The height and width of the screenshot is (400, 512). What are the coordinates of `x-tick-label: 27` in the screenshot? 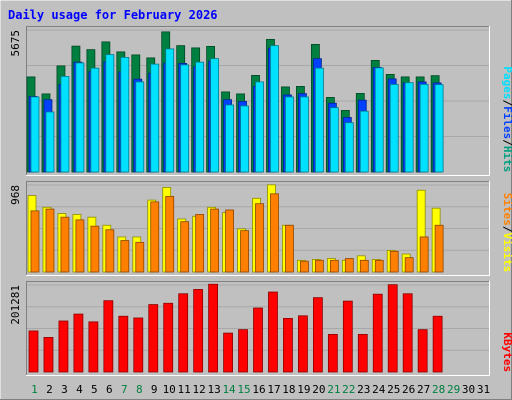 It's located at (423, 389).